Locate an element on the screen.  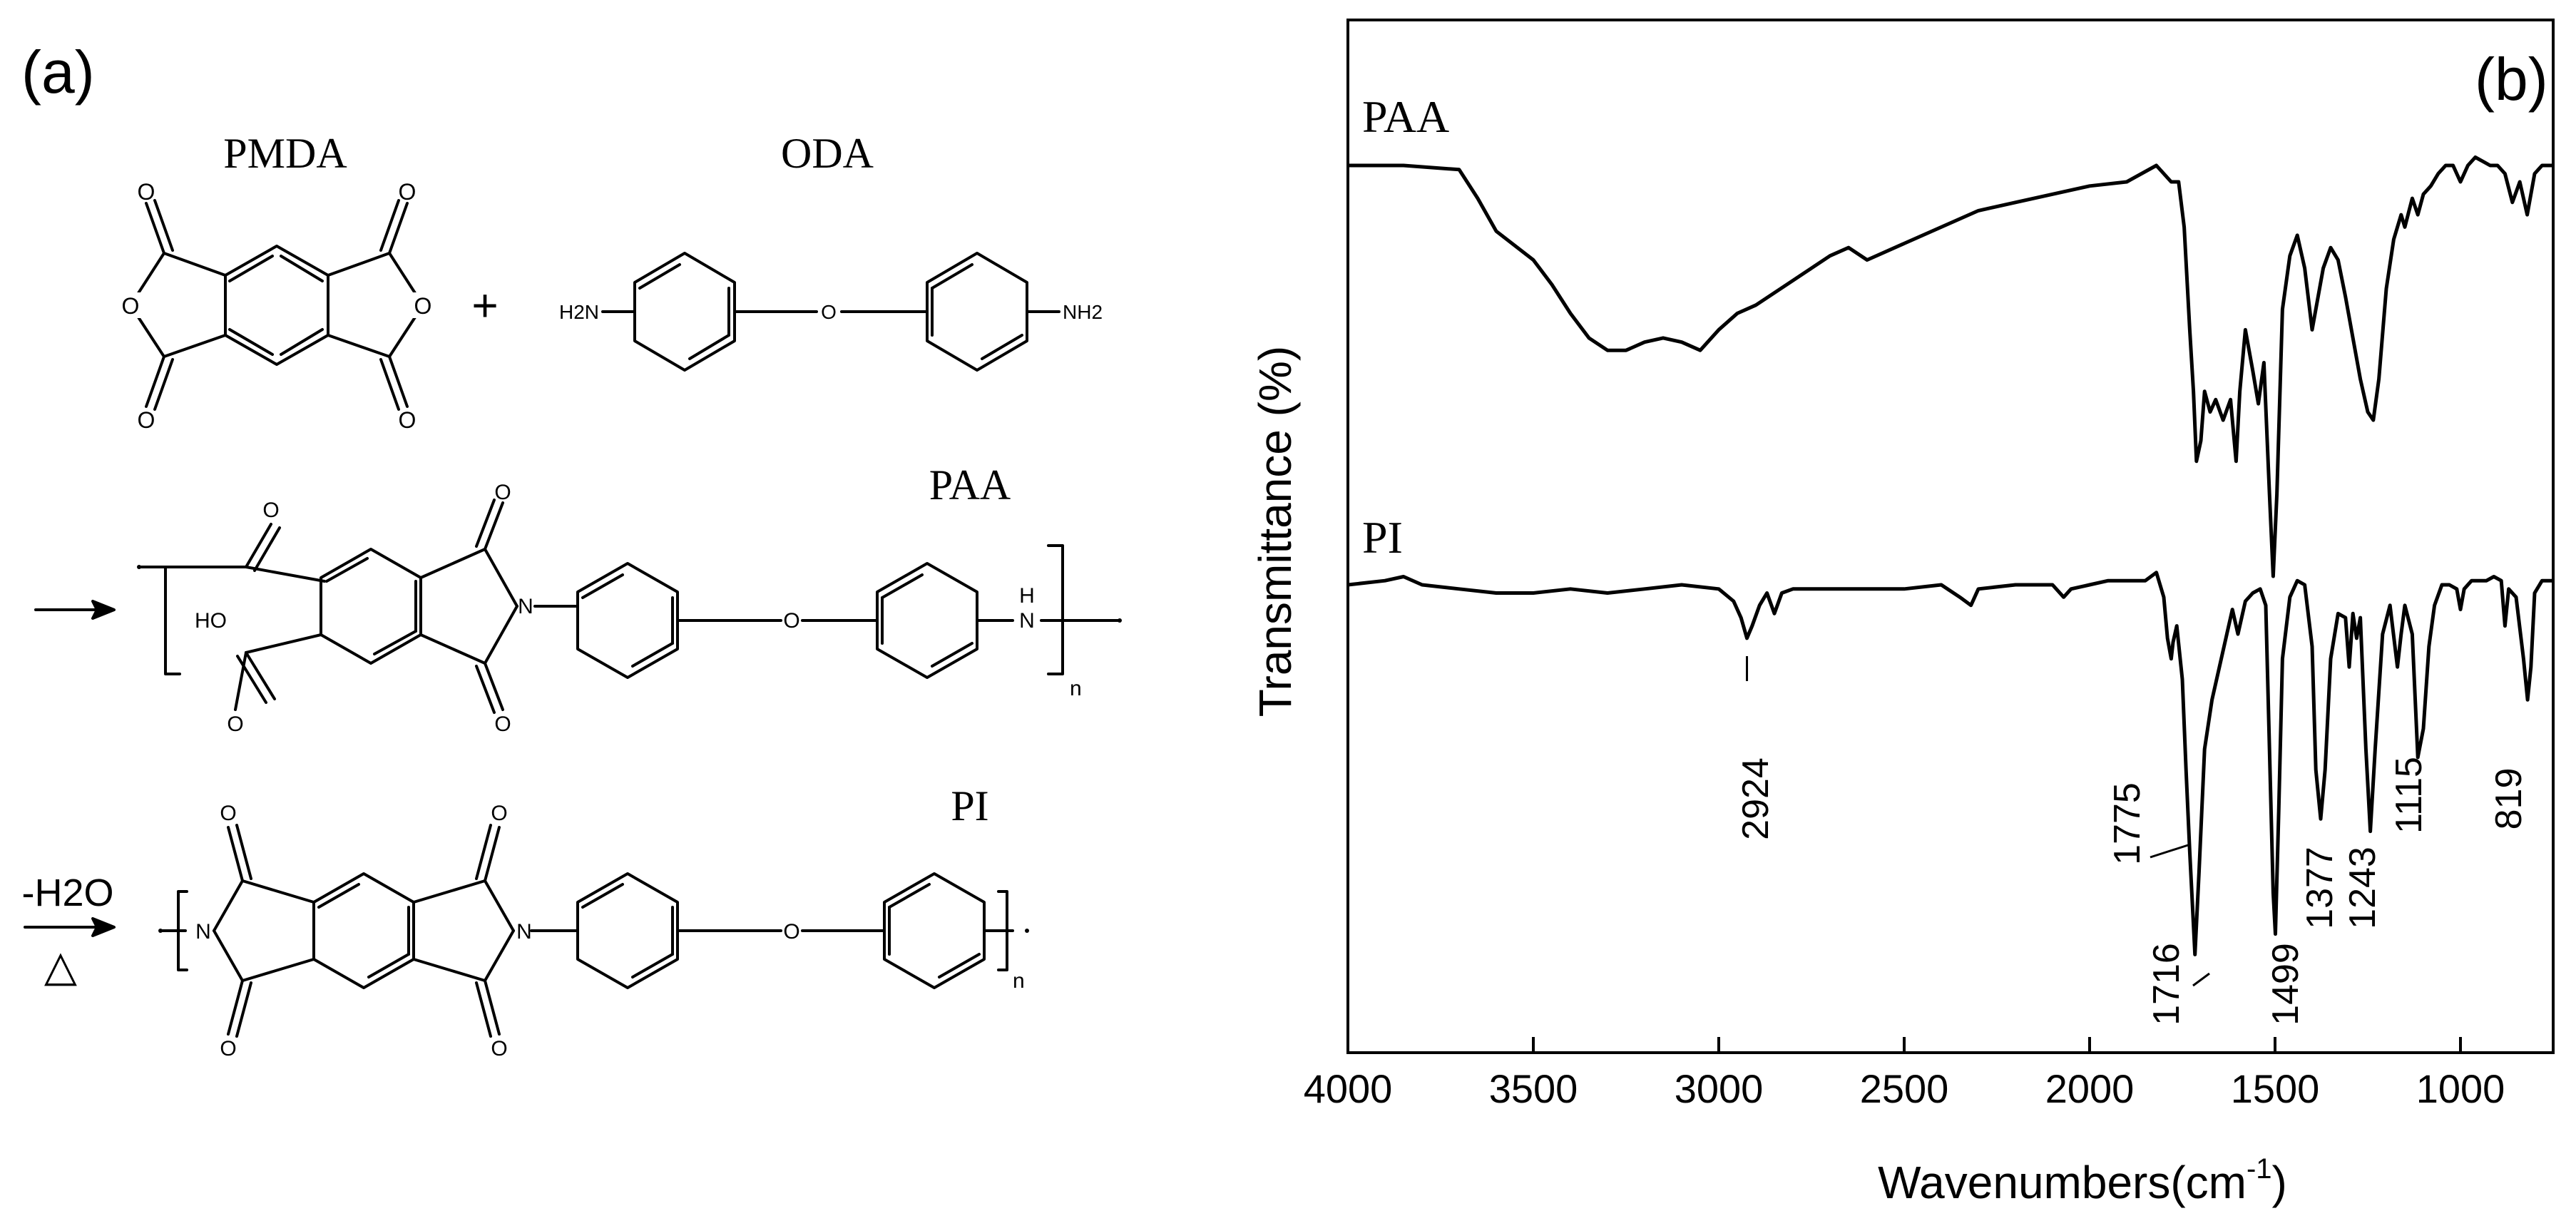
paa-amide-hydrogen: H is located at coordinates (1027, 596).